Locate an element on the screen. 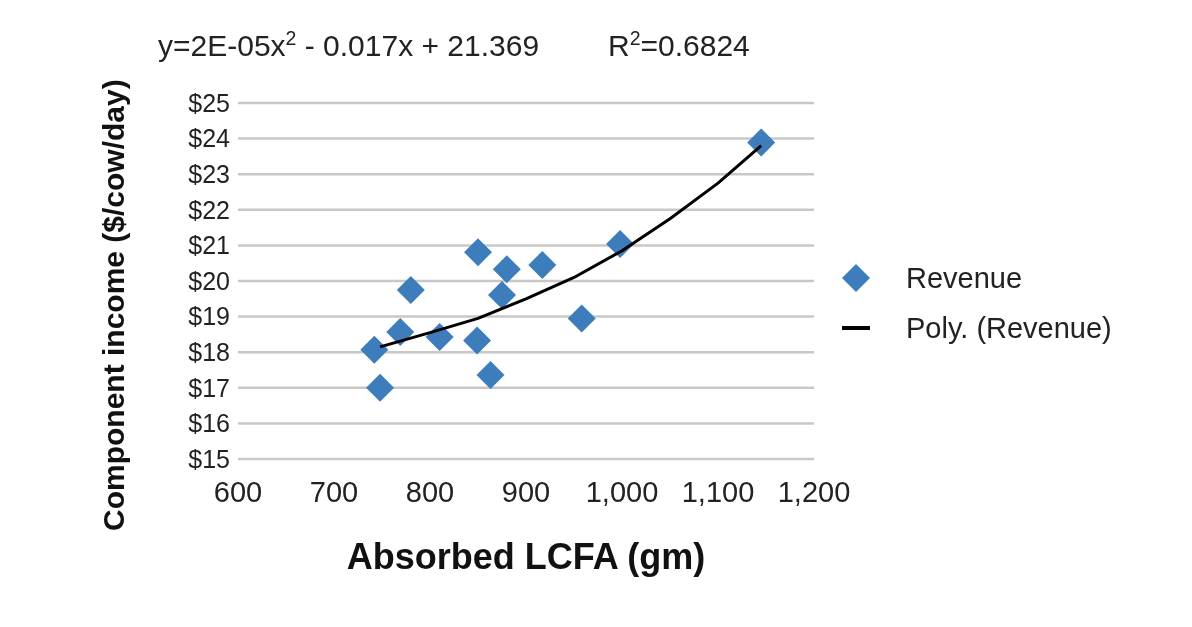  y-tick-label: $20 is located at coordinates (209, 280).